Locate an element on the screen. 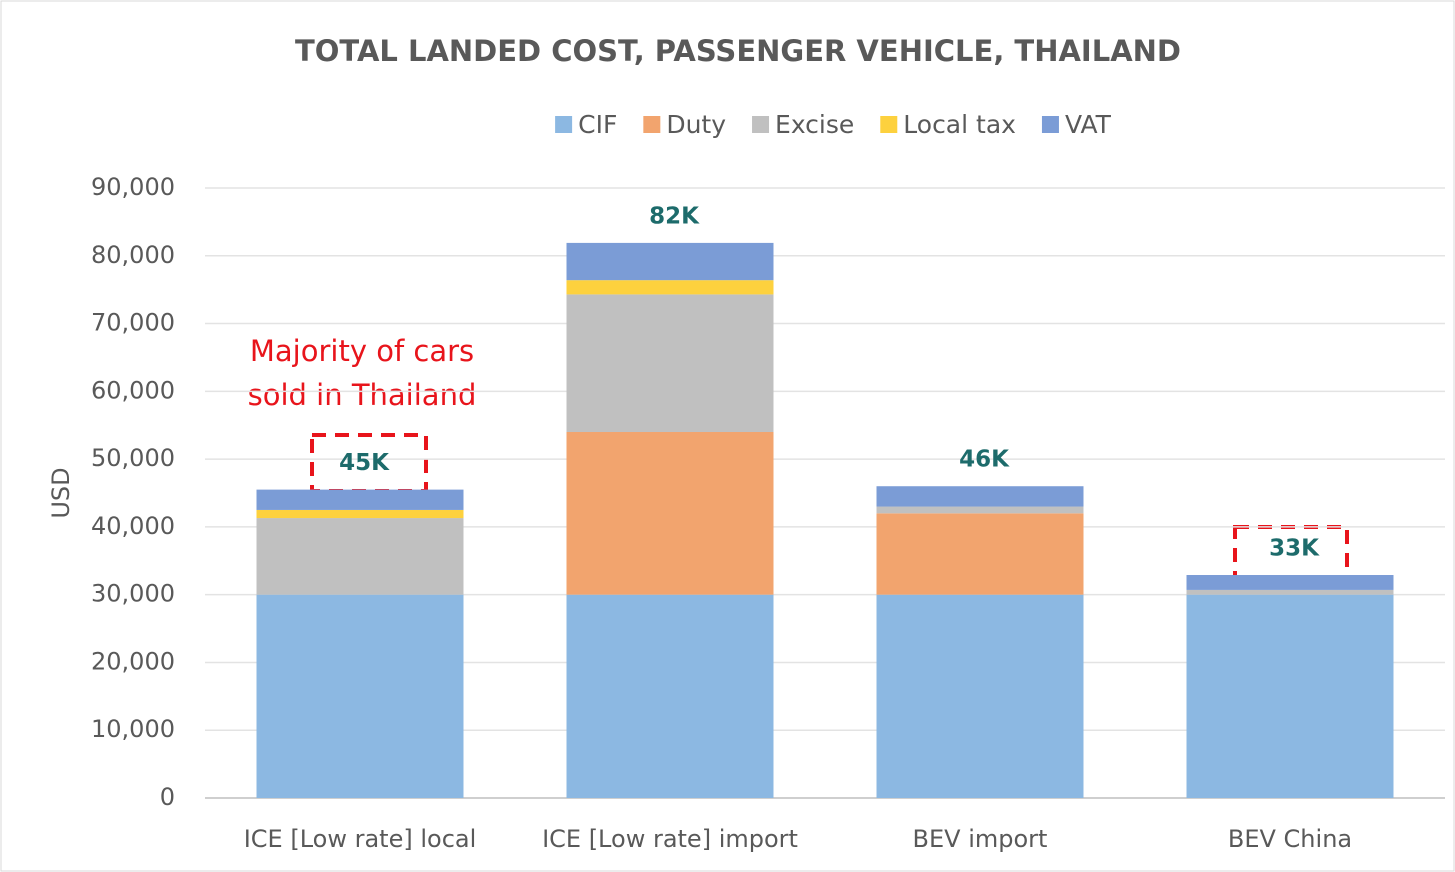 The image size is (1455, 872). y-tick-label: 20,000 is located at coordinates (133, 661).